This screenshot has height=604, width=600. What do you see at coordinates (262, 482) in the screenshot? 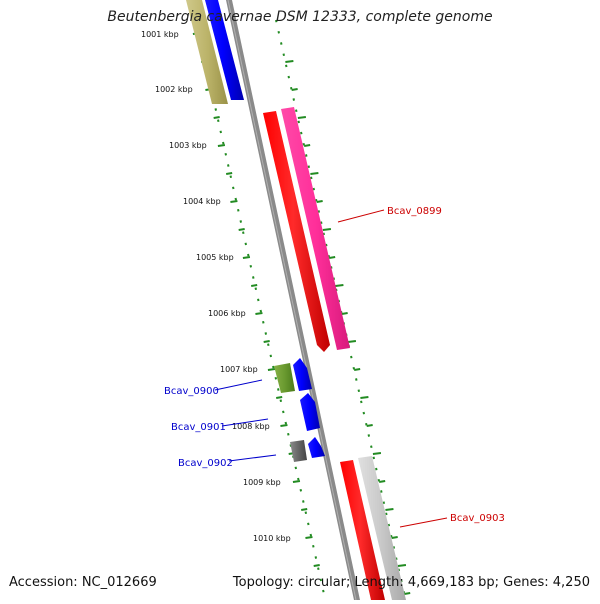
I see `scale-tick-label: 1009 kbp` at bounding box center [262, 482].